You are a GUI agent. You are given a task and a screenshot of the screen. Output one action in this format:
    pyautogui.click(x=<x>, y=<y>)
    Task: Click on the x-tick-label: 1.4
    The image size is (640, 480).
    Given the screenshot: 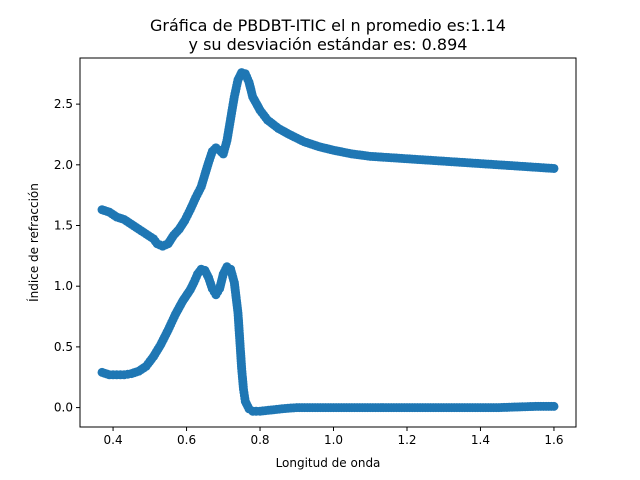 What is the action you would take?
    pyautogui.click(x=480, y=440)
    